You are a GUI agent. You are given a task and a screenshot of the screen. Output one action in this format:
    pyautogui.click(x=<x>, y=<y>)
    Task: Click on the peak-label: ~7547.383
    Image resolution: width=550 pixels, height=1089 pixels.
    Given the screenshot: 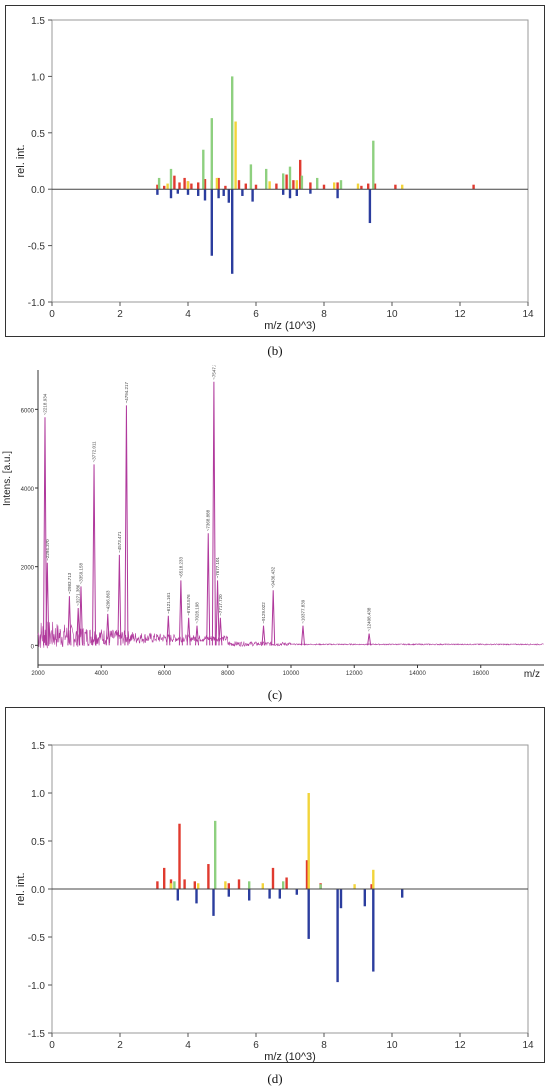 What is the action you would take?
    pyautogui.click(x=213, y=372)
    